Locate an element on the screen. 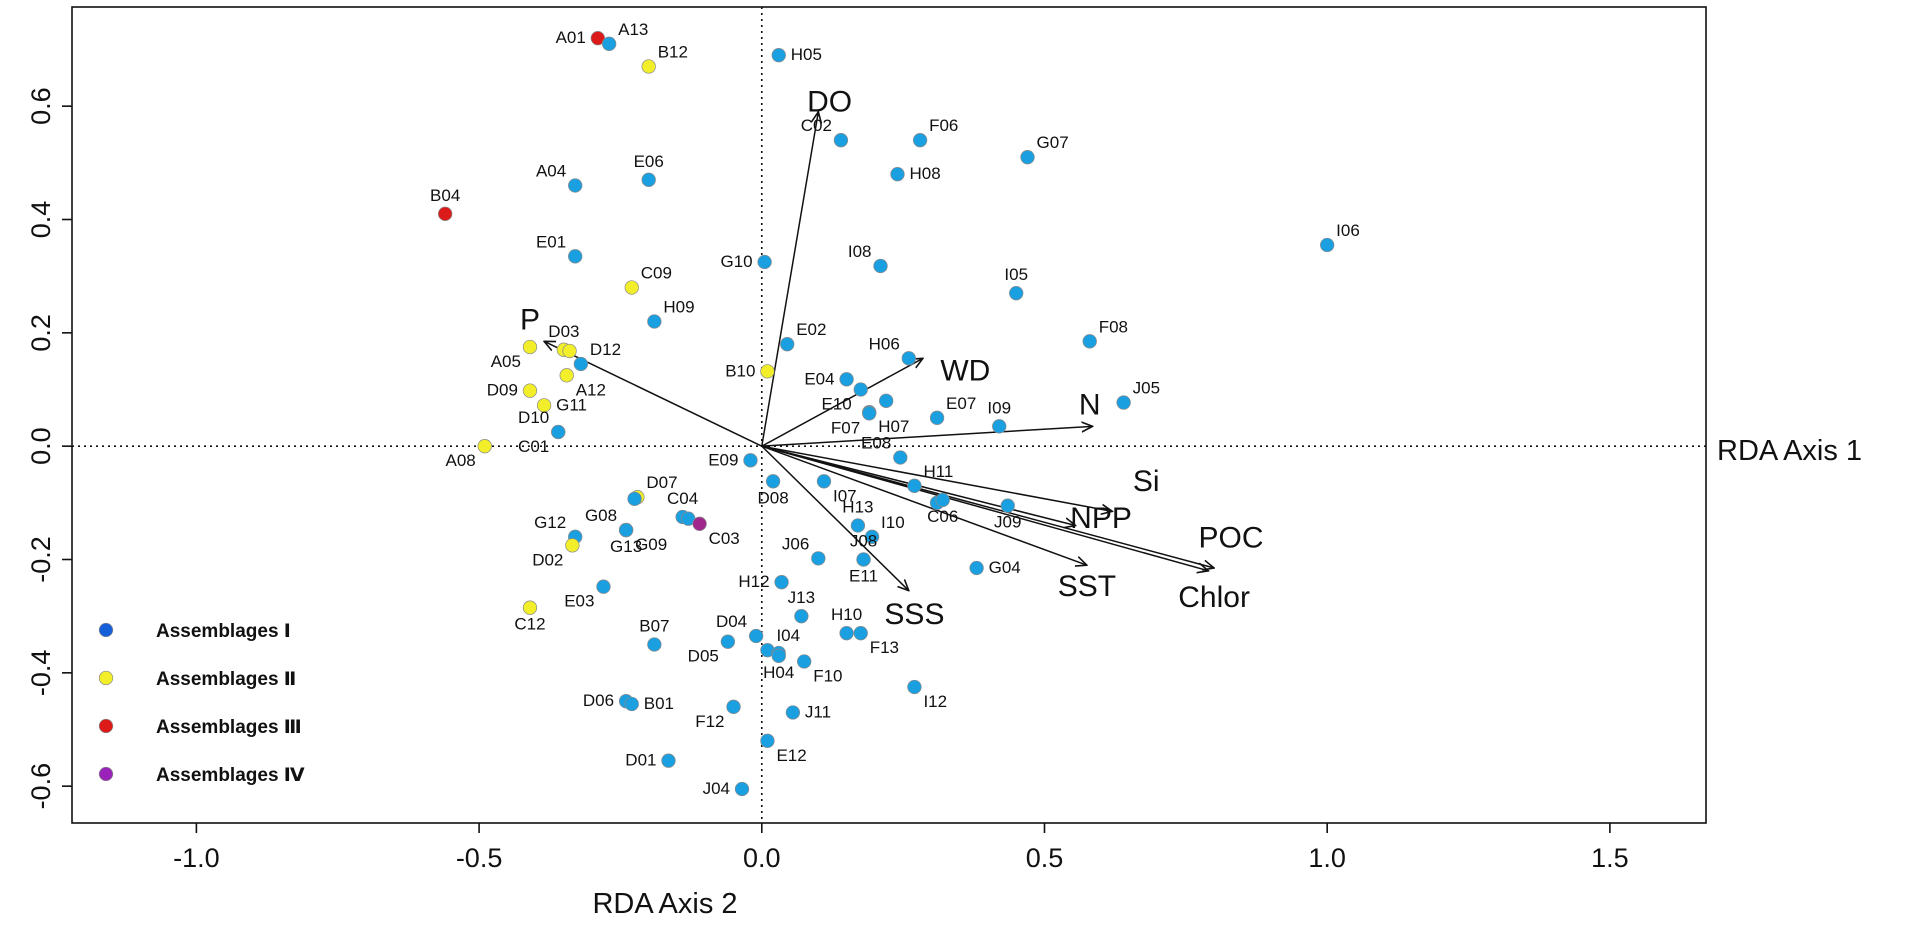 The width and height of the screenshot is (1913, 931). site-label: H07 is located at coordinates (893, 426).